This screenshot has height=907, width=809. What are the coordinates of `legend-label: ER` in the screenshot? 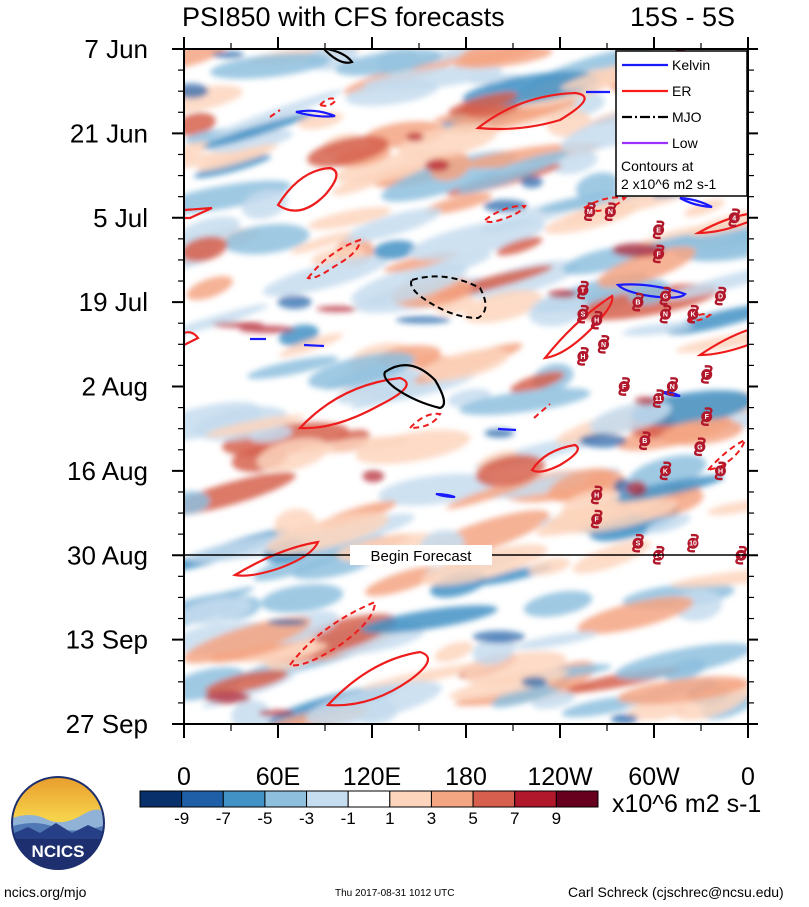 It's located at (681, 91).